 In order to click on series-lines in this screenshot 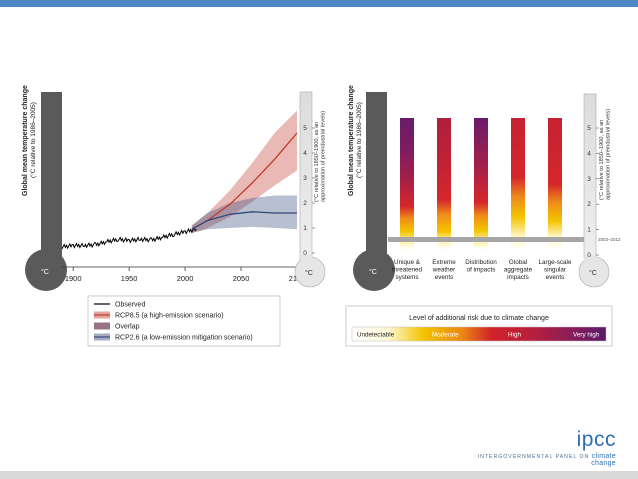, I will do `click(179, 191)`.